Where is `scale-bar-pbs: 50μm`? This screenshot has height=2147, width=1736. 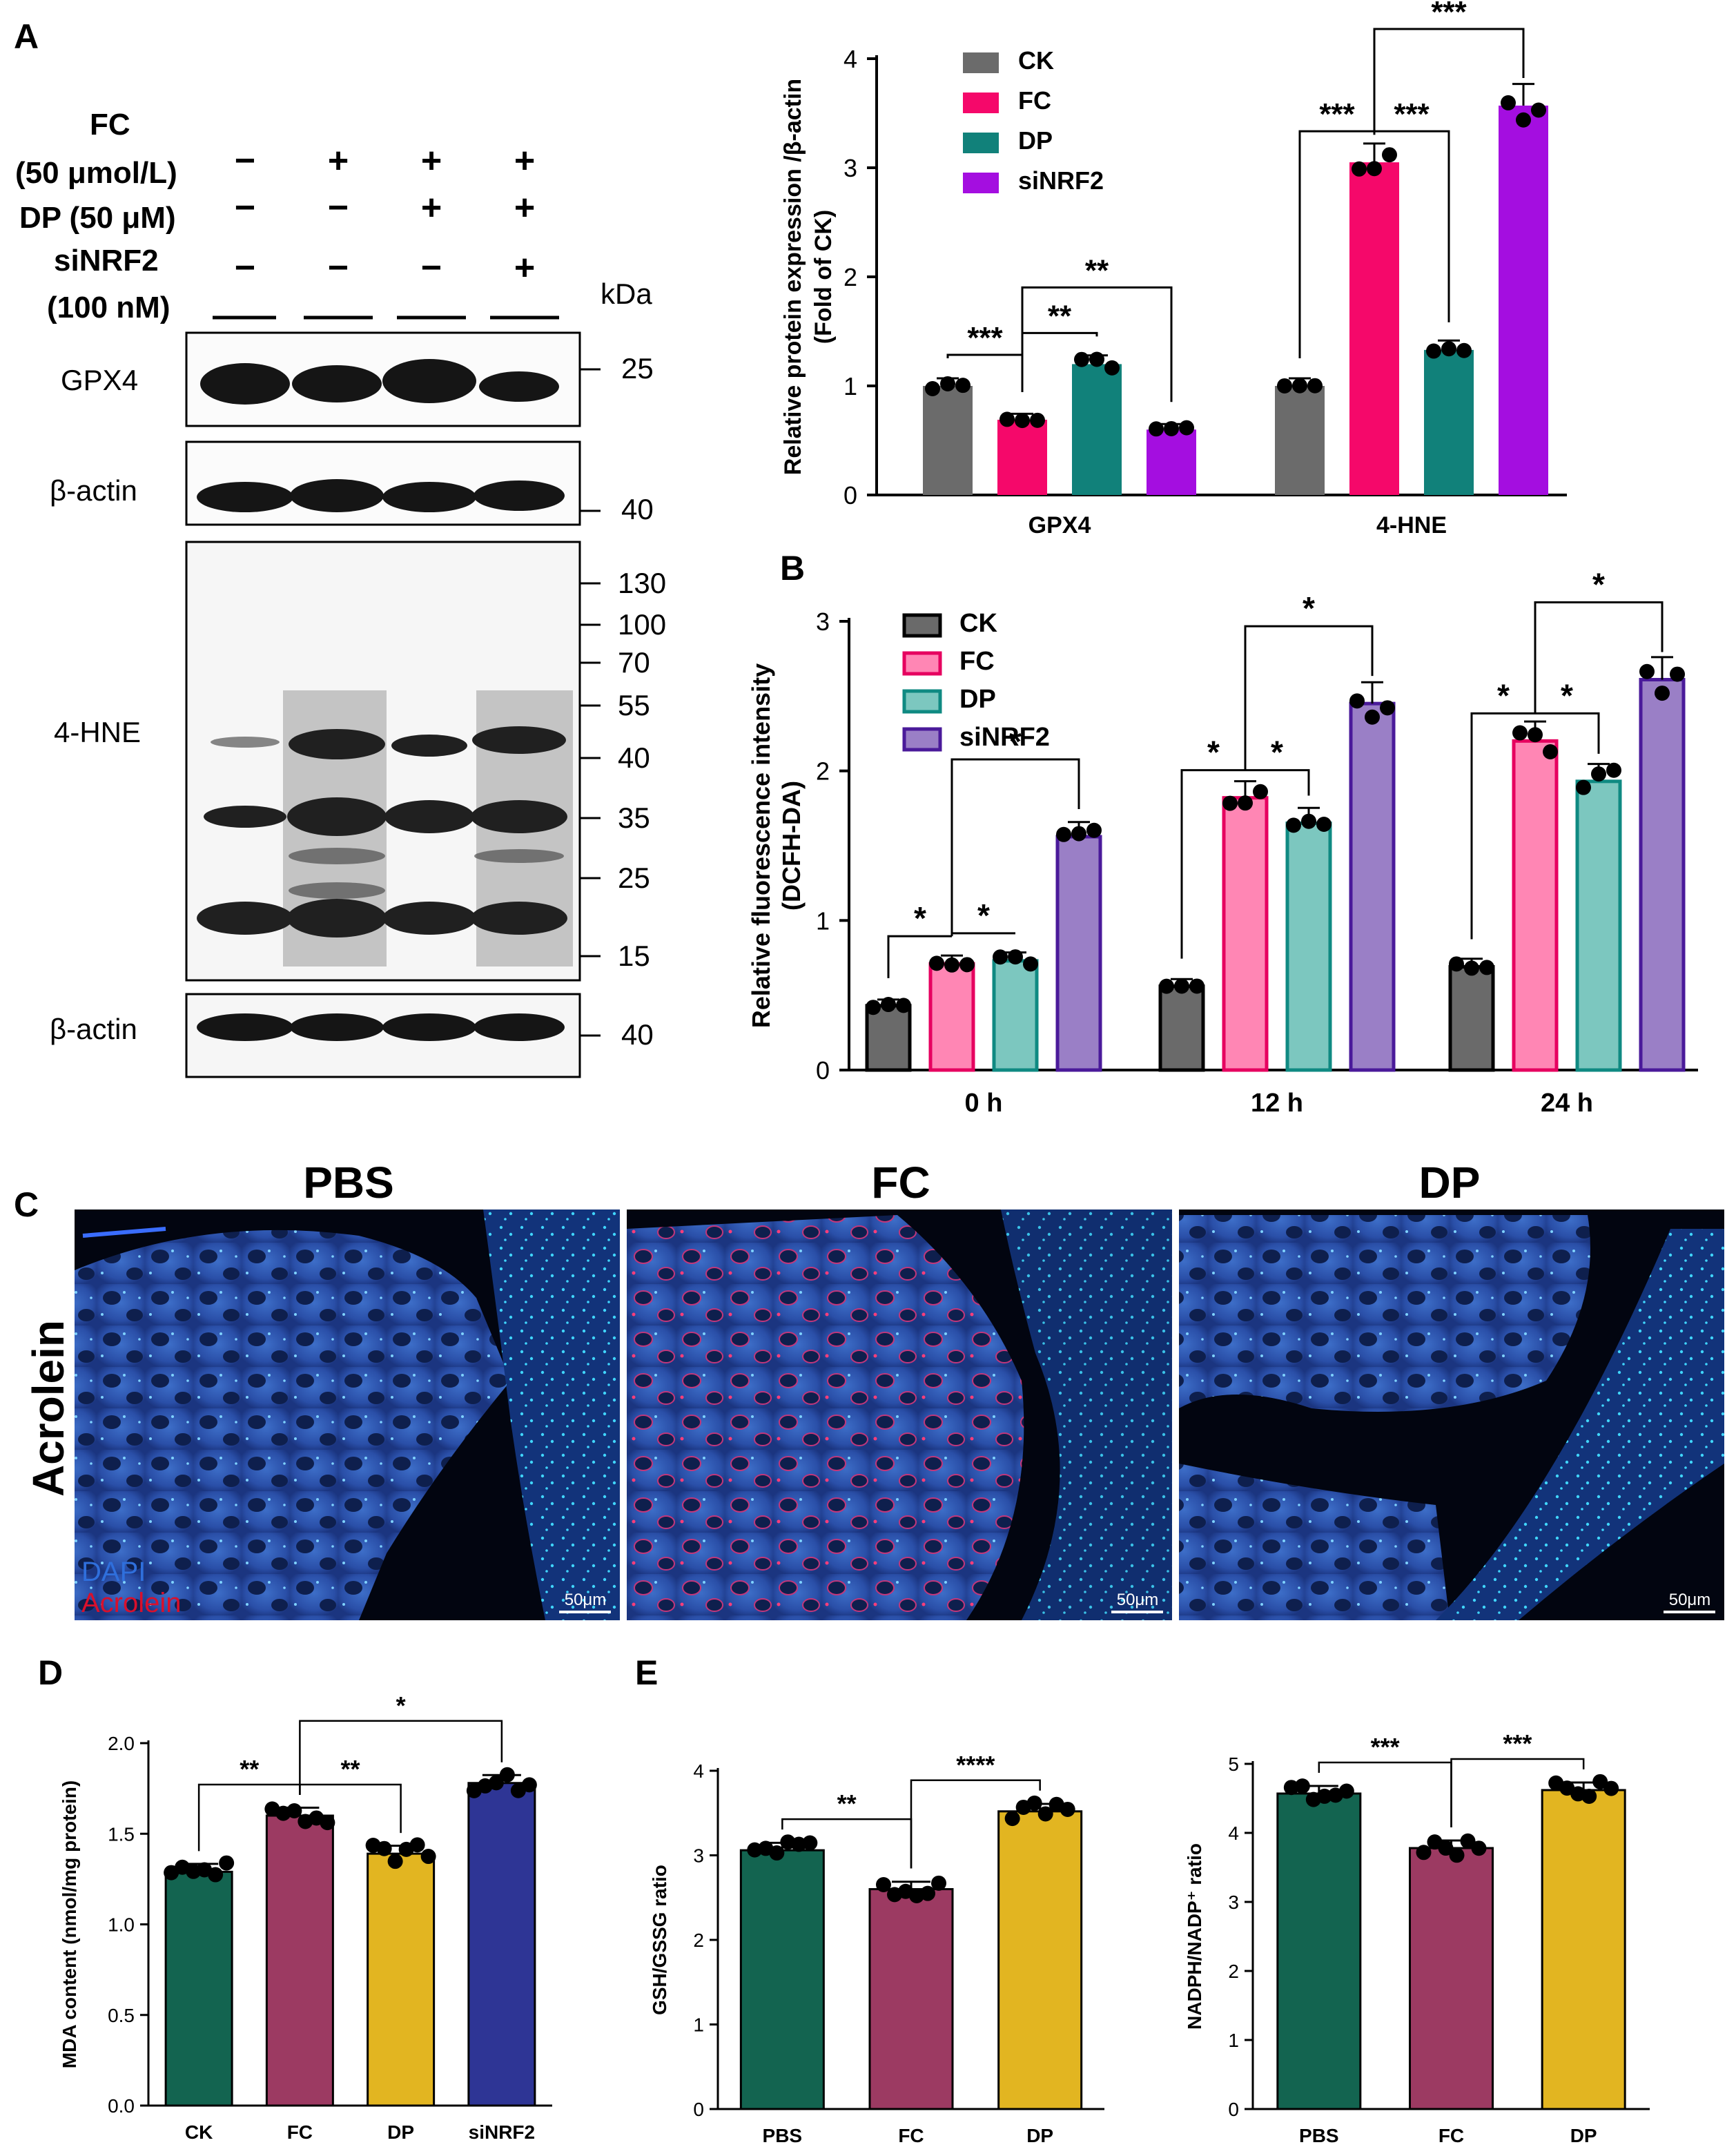
scale-bar-pbs: 50μm is located at coordinates (586, 1600).